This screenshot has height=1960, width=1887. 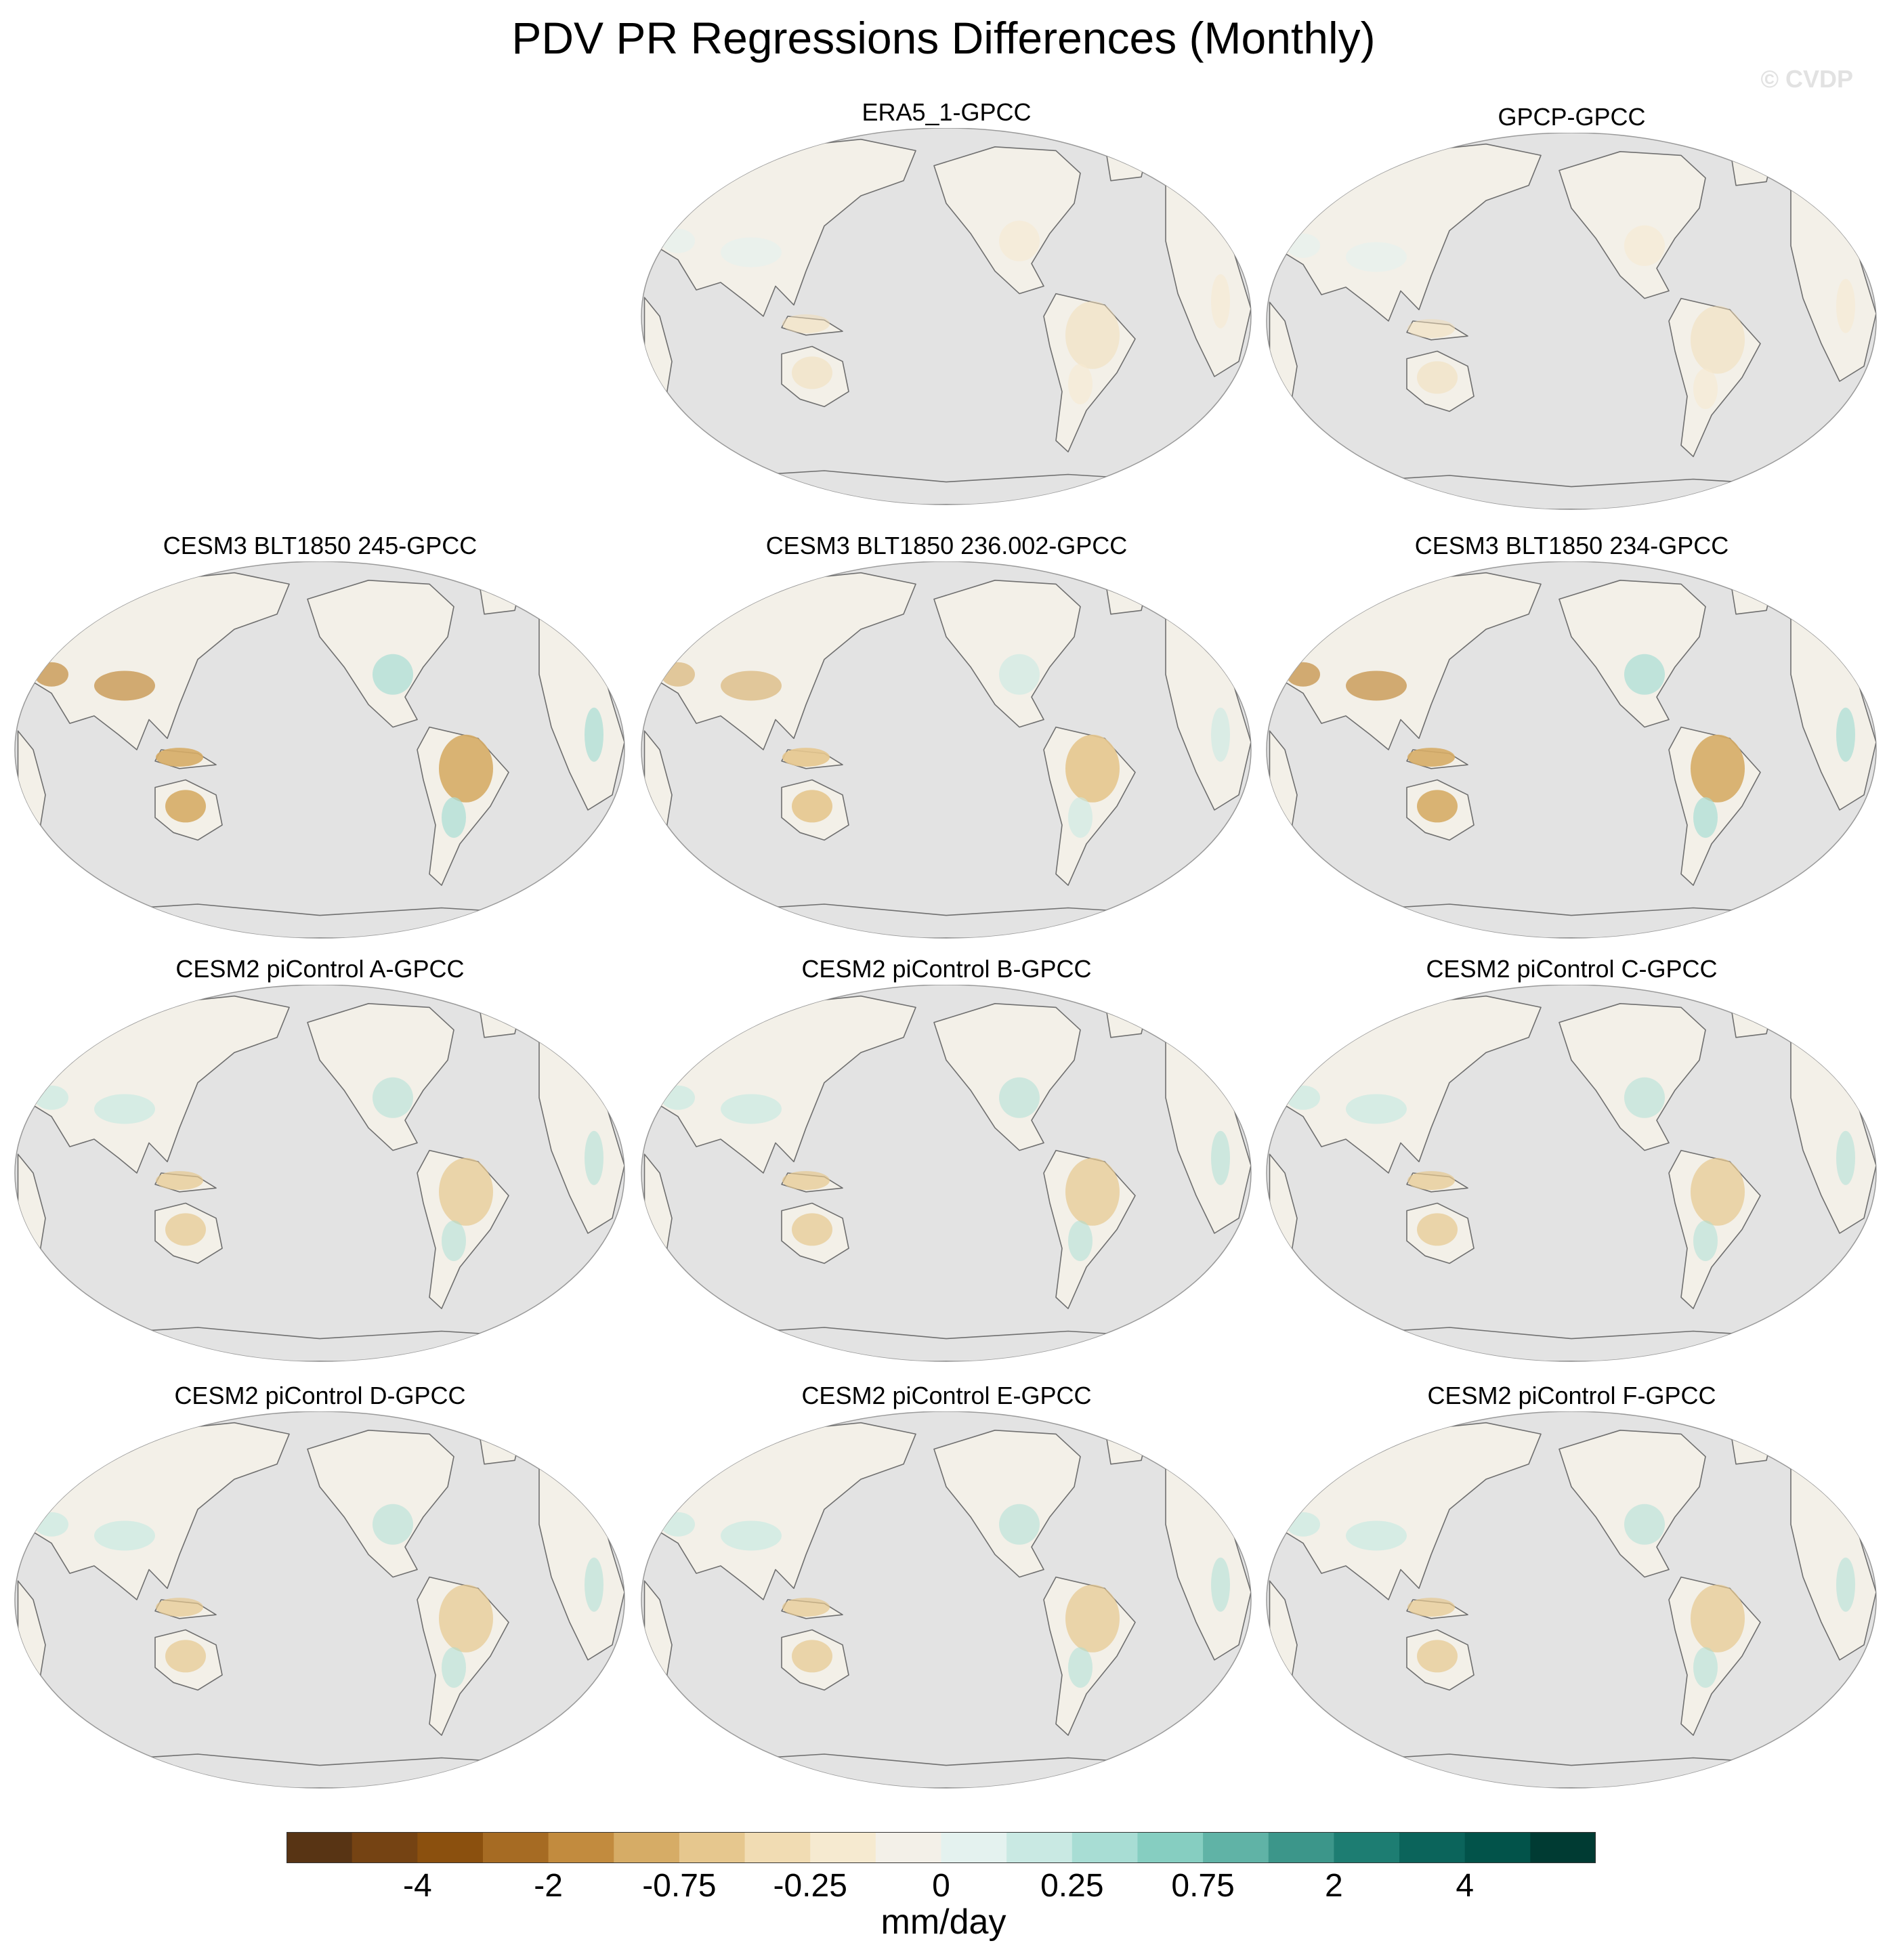 I want to click on colorbar-tick-label: -2, so click(x=548, y=1886).